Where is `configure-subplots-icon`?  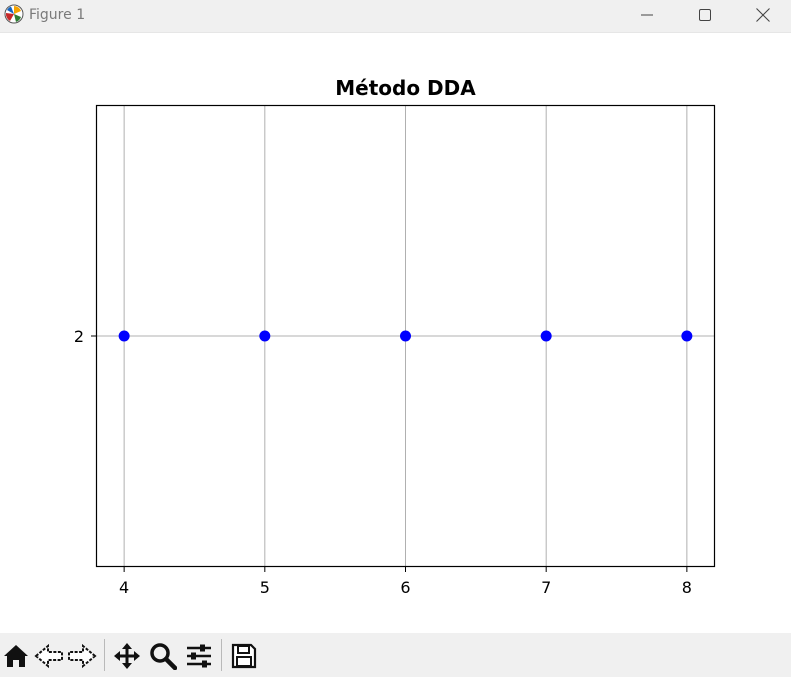
configure-subplots-icon is located at coordinates (199, 656).